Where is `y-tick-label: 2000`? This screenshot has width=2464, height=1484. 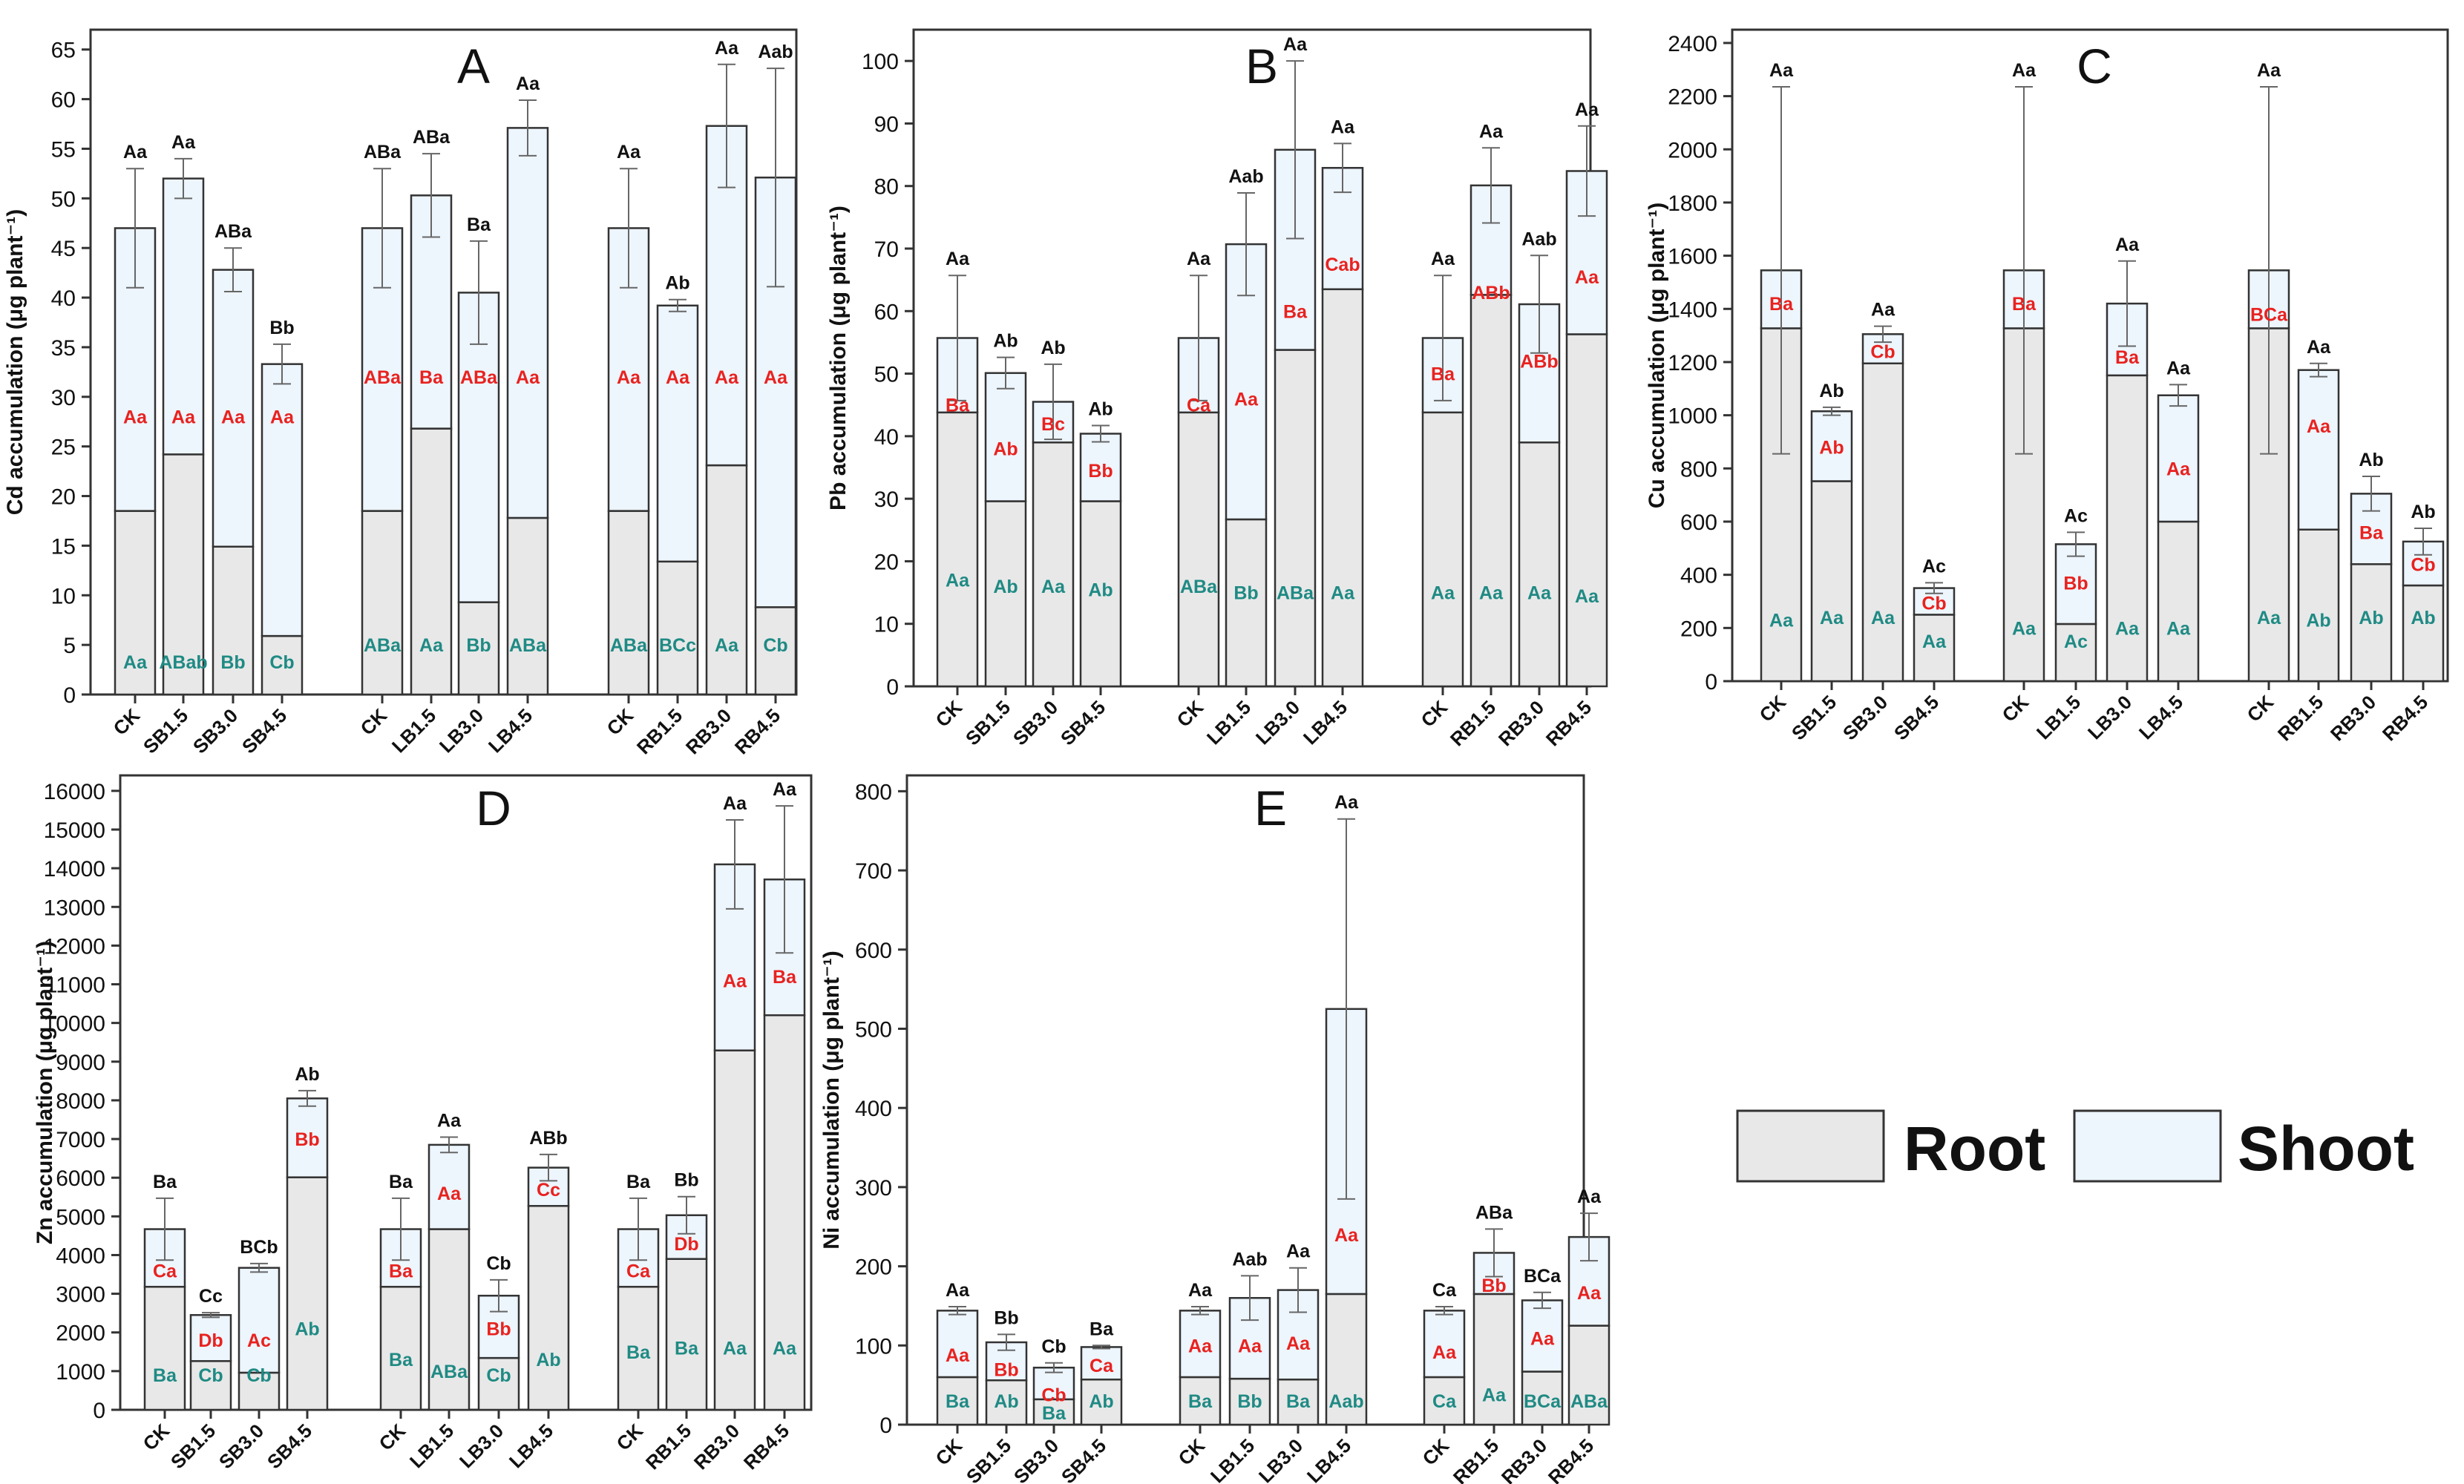
y-tick-label: 2000 is located at coordinates (1693, 150).